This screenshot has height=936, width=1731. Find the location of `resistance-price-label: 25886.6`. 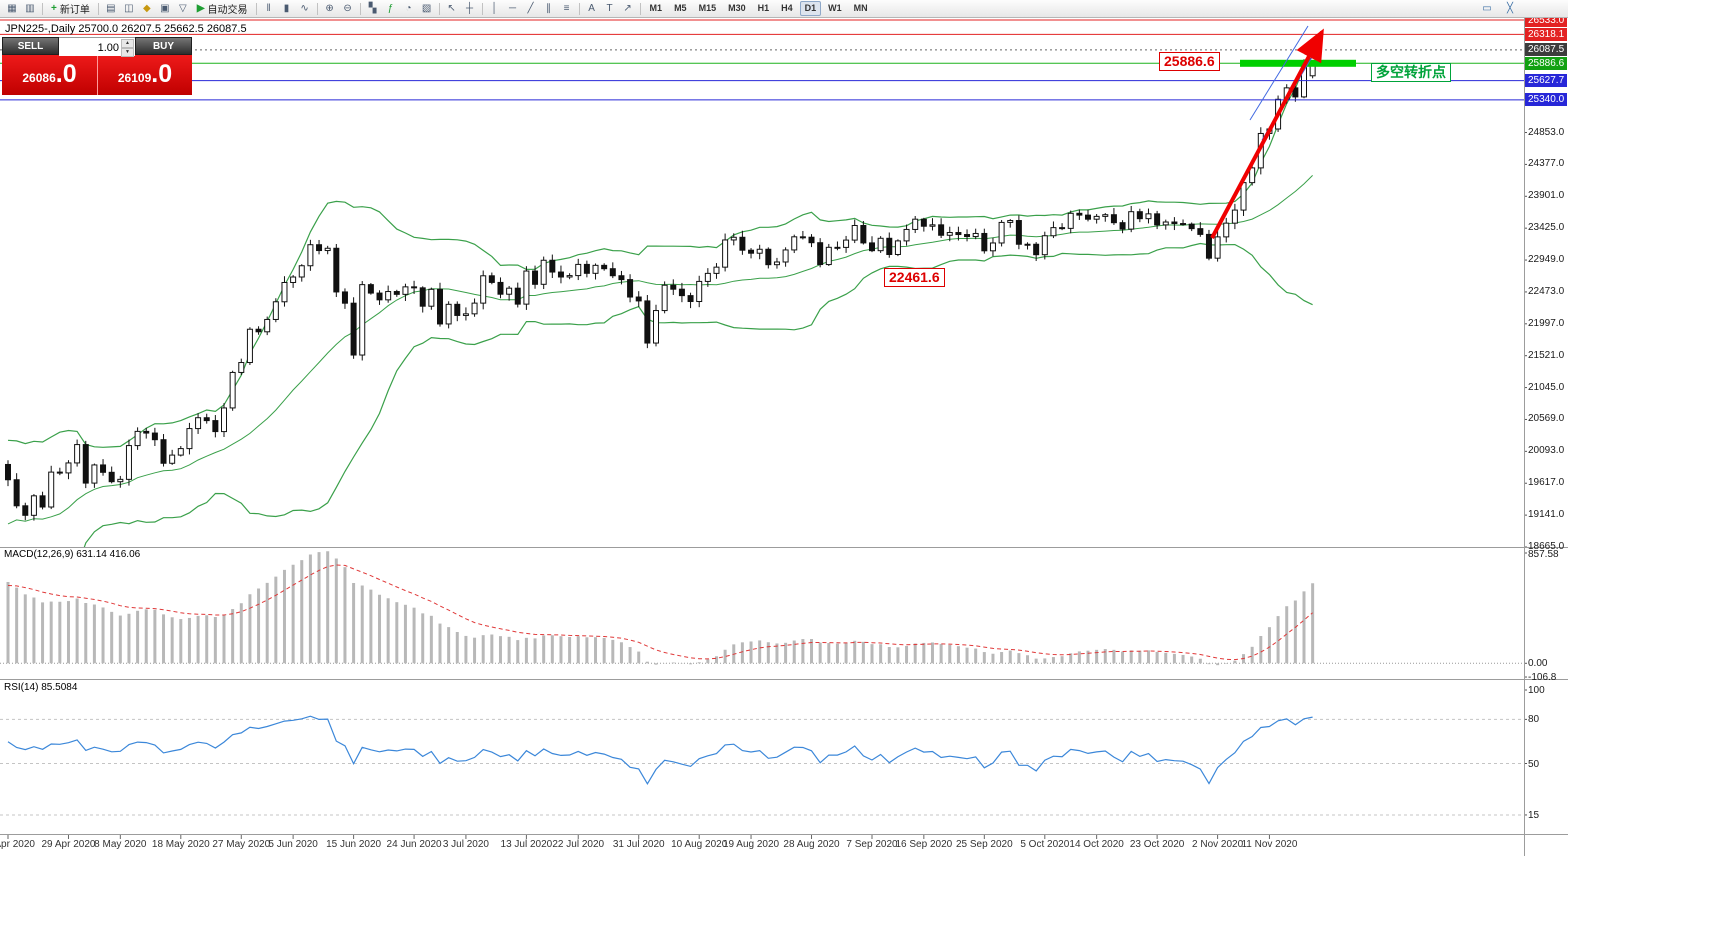

resistance-price-label: 25886.6 is located at coordinates (1189, 61).